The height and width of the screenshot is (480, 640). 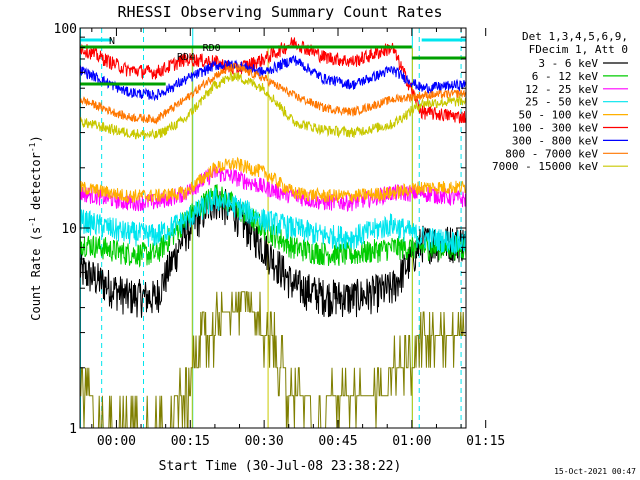 I want to click on flag-label: RD0, so click(x=212, y=48).